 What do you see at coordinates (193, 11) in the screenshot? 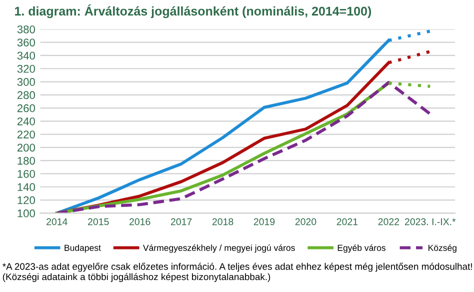
I see `chart-title: 1. diagram: Árváltozás jogállásonként (nominális, 2014=100)` at bounding box center [193, 11].